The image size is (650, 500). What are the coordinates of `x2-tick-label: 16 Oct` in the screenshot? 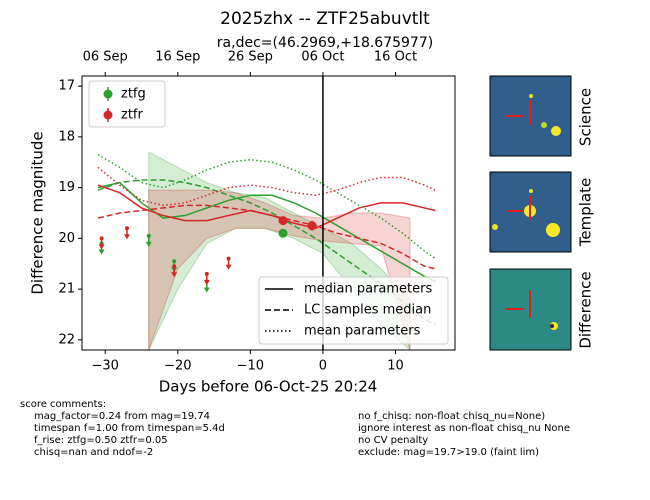 It's located at (395, 57).